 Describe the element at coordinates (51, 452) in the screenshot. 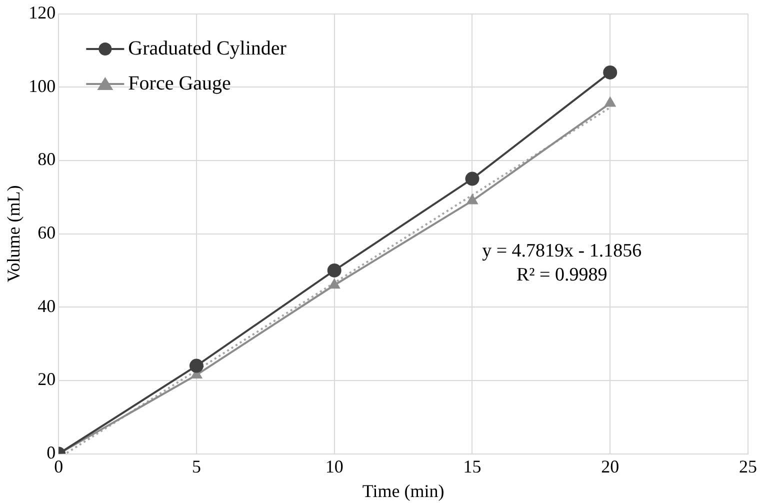

I see `y-tick-label: 0` at that location.